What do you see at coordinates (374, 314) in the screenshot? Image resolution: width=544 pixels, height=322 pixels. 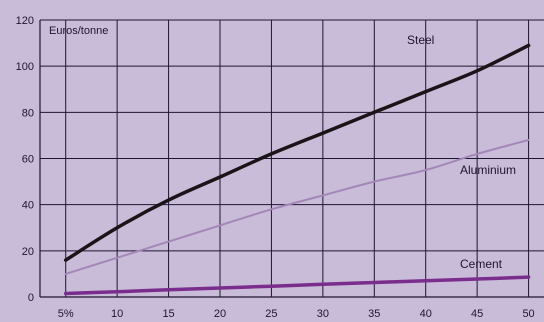 I see `x-tick-label: 35` at bounding box center [374, 314].